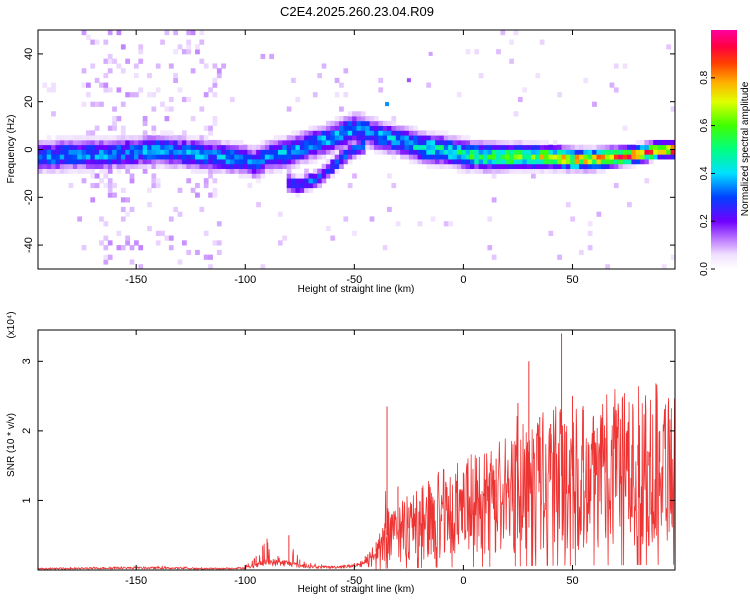 Image resolution: width=750 pixels, height=600 pixels. Describe the element at coordinates (572, 280) in the screenshot. I see `spectrogram-x-tick-label: 50` at that location.